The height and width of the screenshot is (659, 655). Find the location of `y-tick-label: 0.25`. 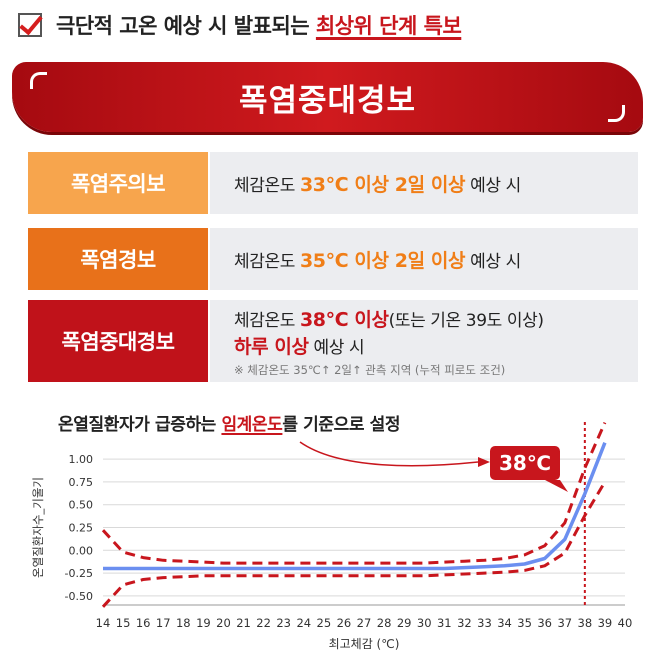

y-tick-label: 0.25 is located at coordinates (81, 528).